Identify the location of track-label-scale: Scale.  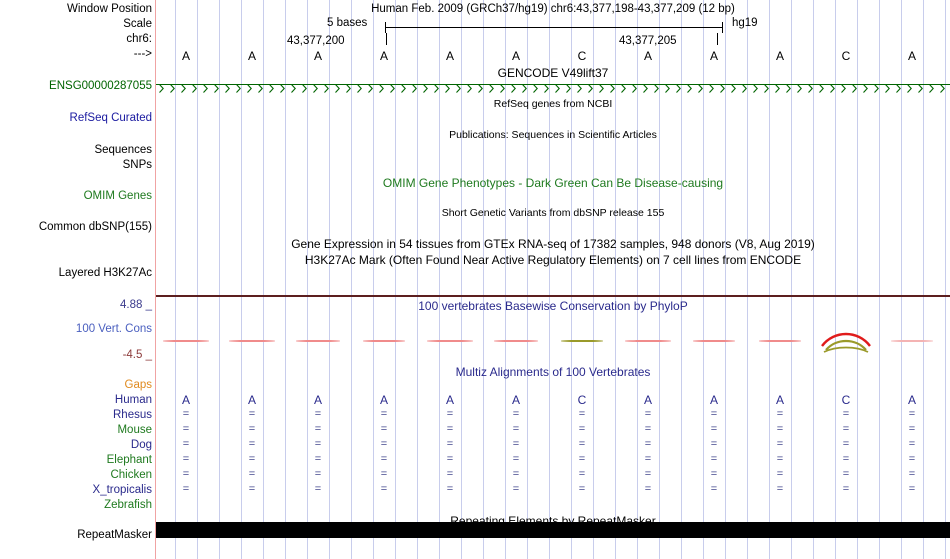
(137, 24).